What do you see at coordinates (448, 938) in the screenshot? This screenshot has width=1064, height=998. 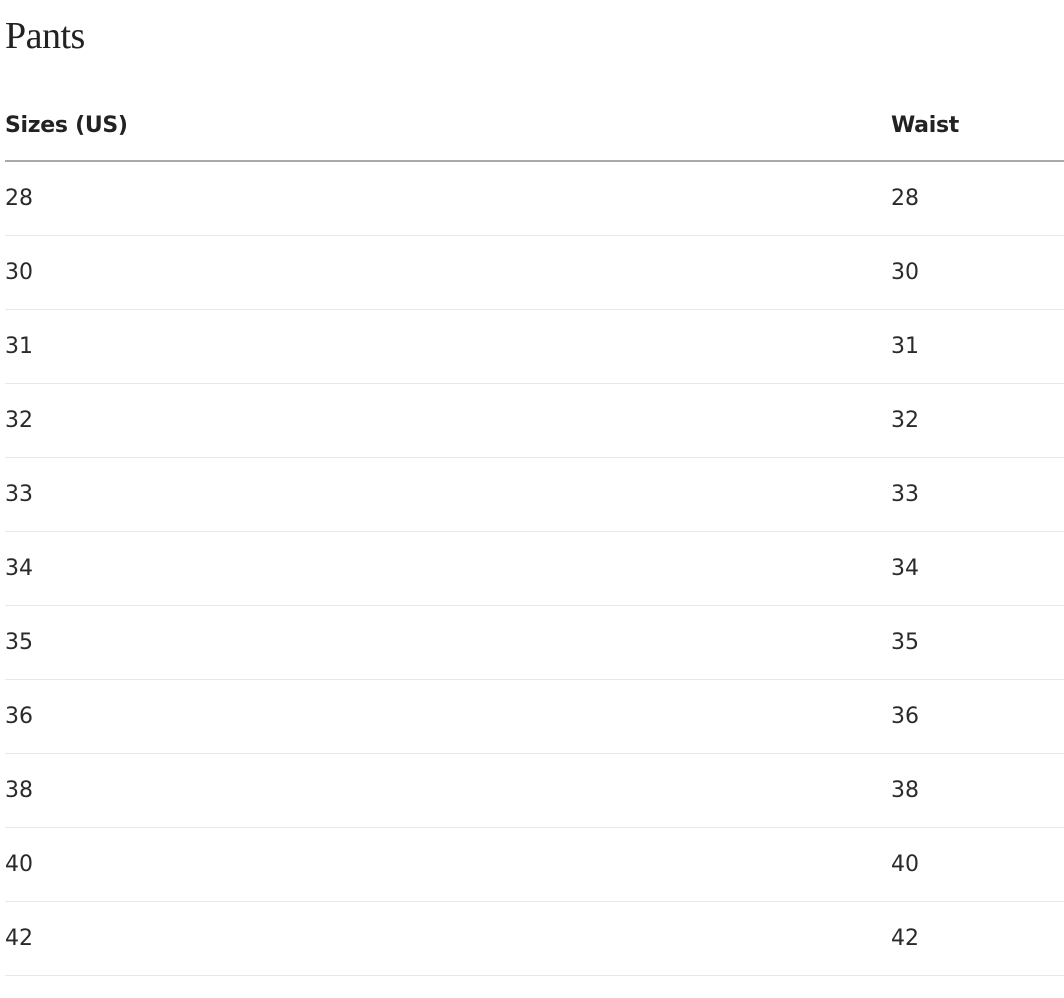 I see `size-cell: 42` at bounding box center [448, 938].